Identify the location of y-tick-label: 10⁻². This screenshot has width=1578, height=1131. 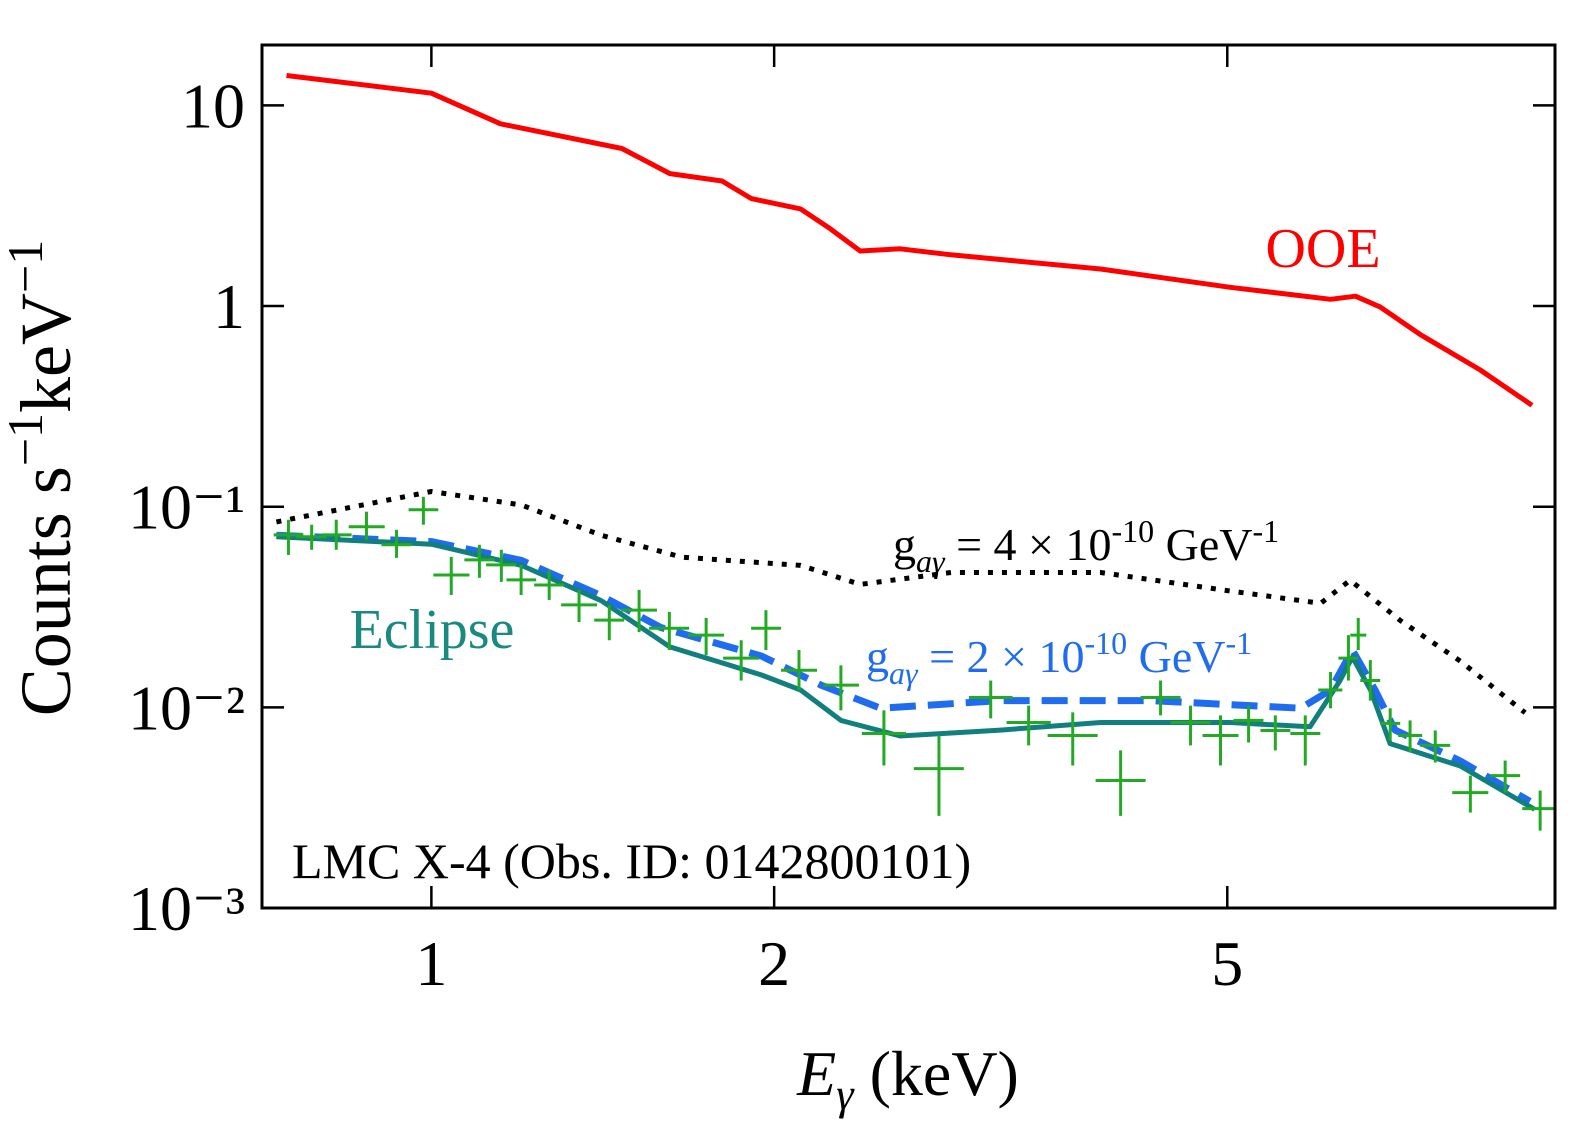
(186, 707).